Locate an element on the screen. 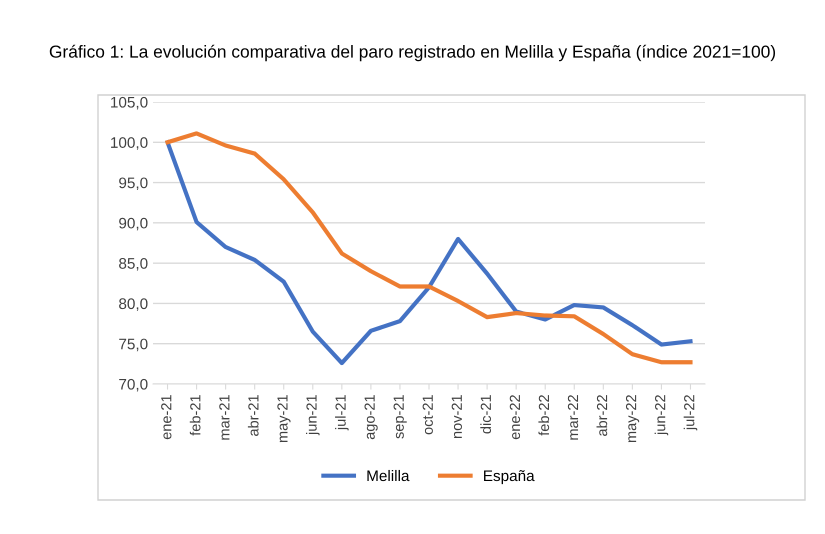  x-tick-label: ene-22 is located at coordinates (515, 417).